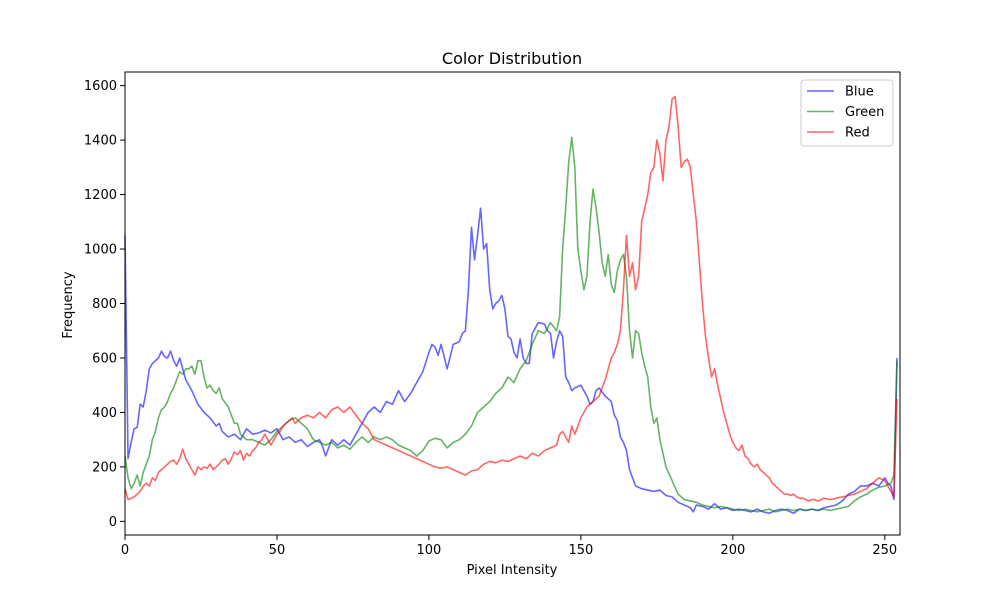 This screenshot has width=1000, height=604. I want to click on y-tick-label: 800, so click(104, 304).